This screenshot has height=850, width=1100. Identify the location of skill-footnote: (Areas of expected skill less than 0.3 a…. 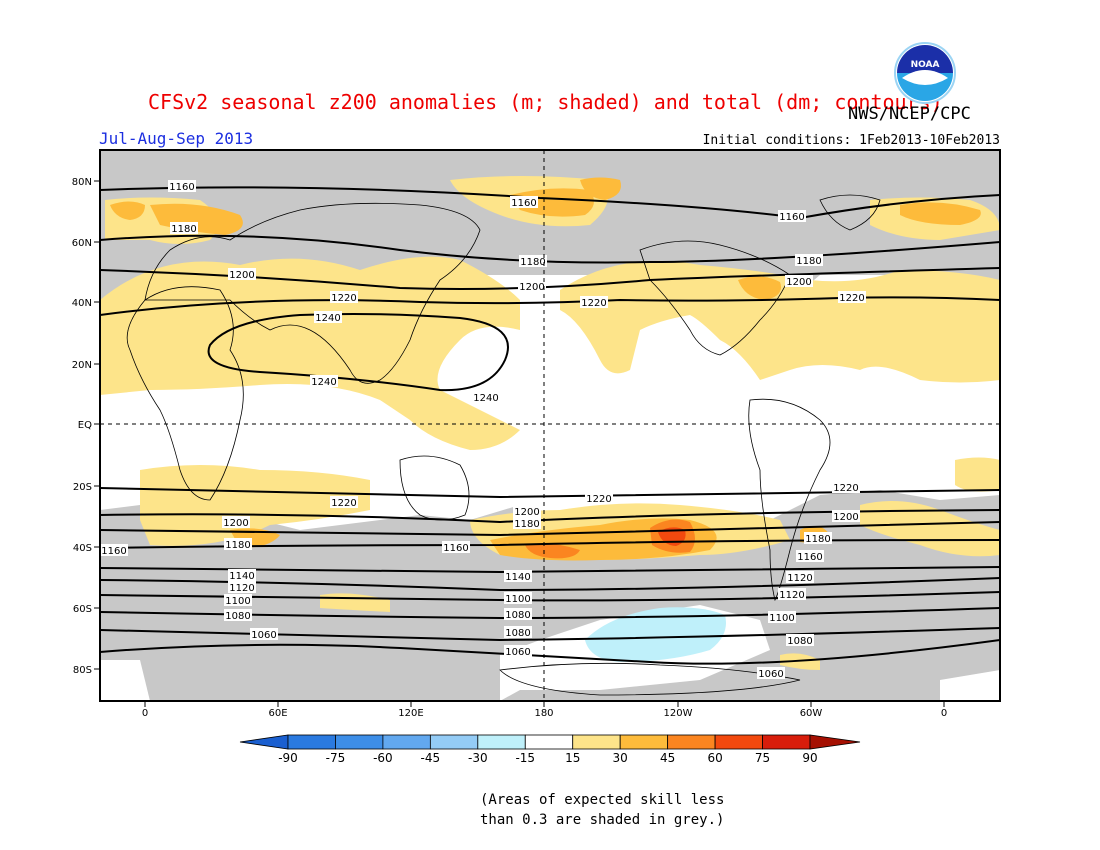
(610, 810).